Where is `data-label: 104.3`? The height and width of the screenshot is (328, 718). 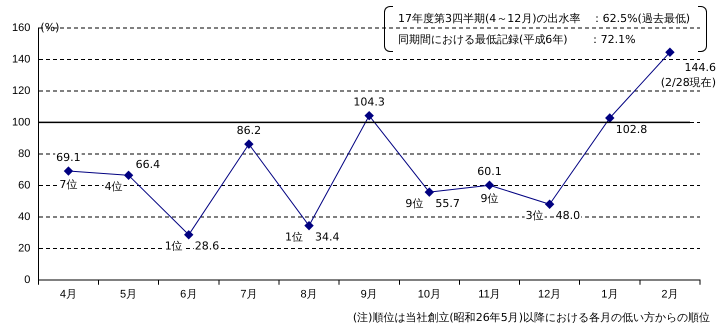 data-label: 104.3 is located at coordinates (369, 102).